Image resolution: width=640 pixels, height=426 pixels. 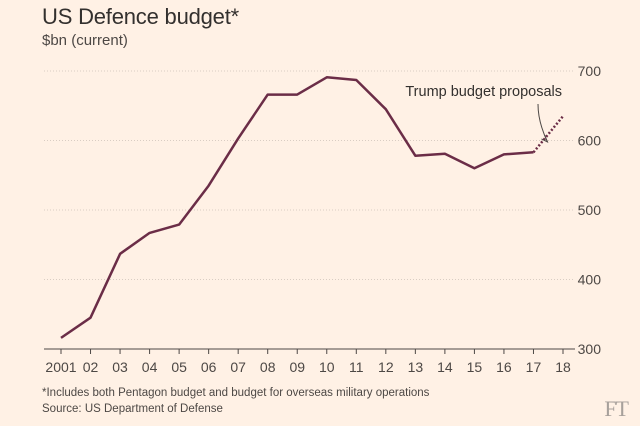 I want to click on proposal-series-line, so click(x=548, y=134).